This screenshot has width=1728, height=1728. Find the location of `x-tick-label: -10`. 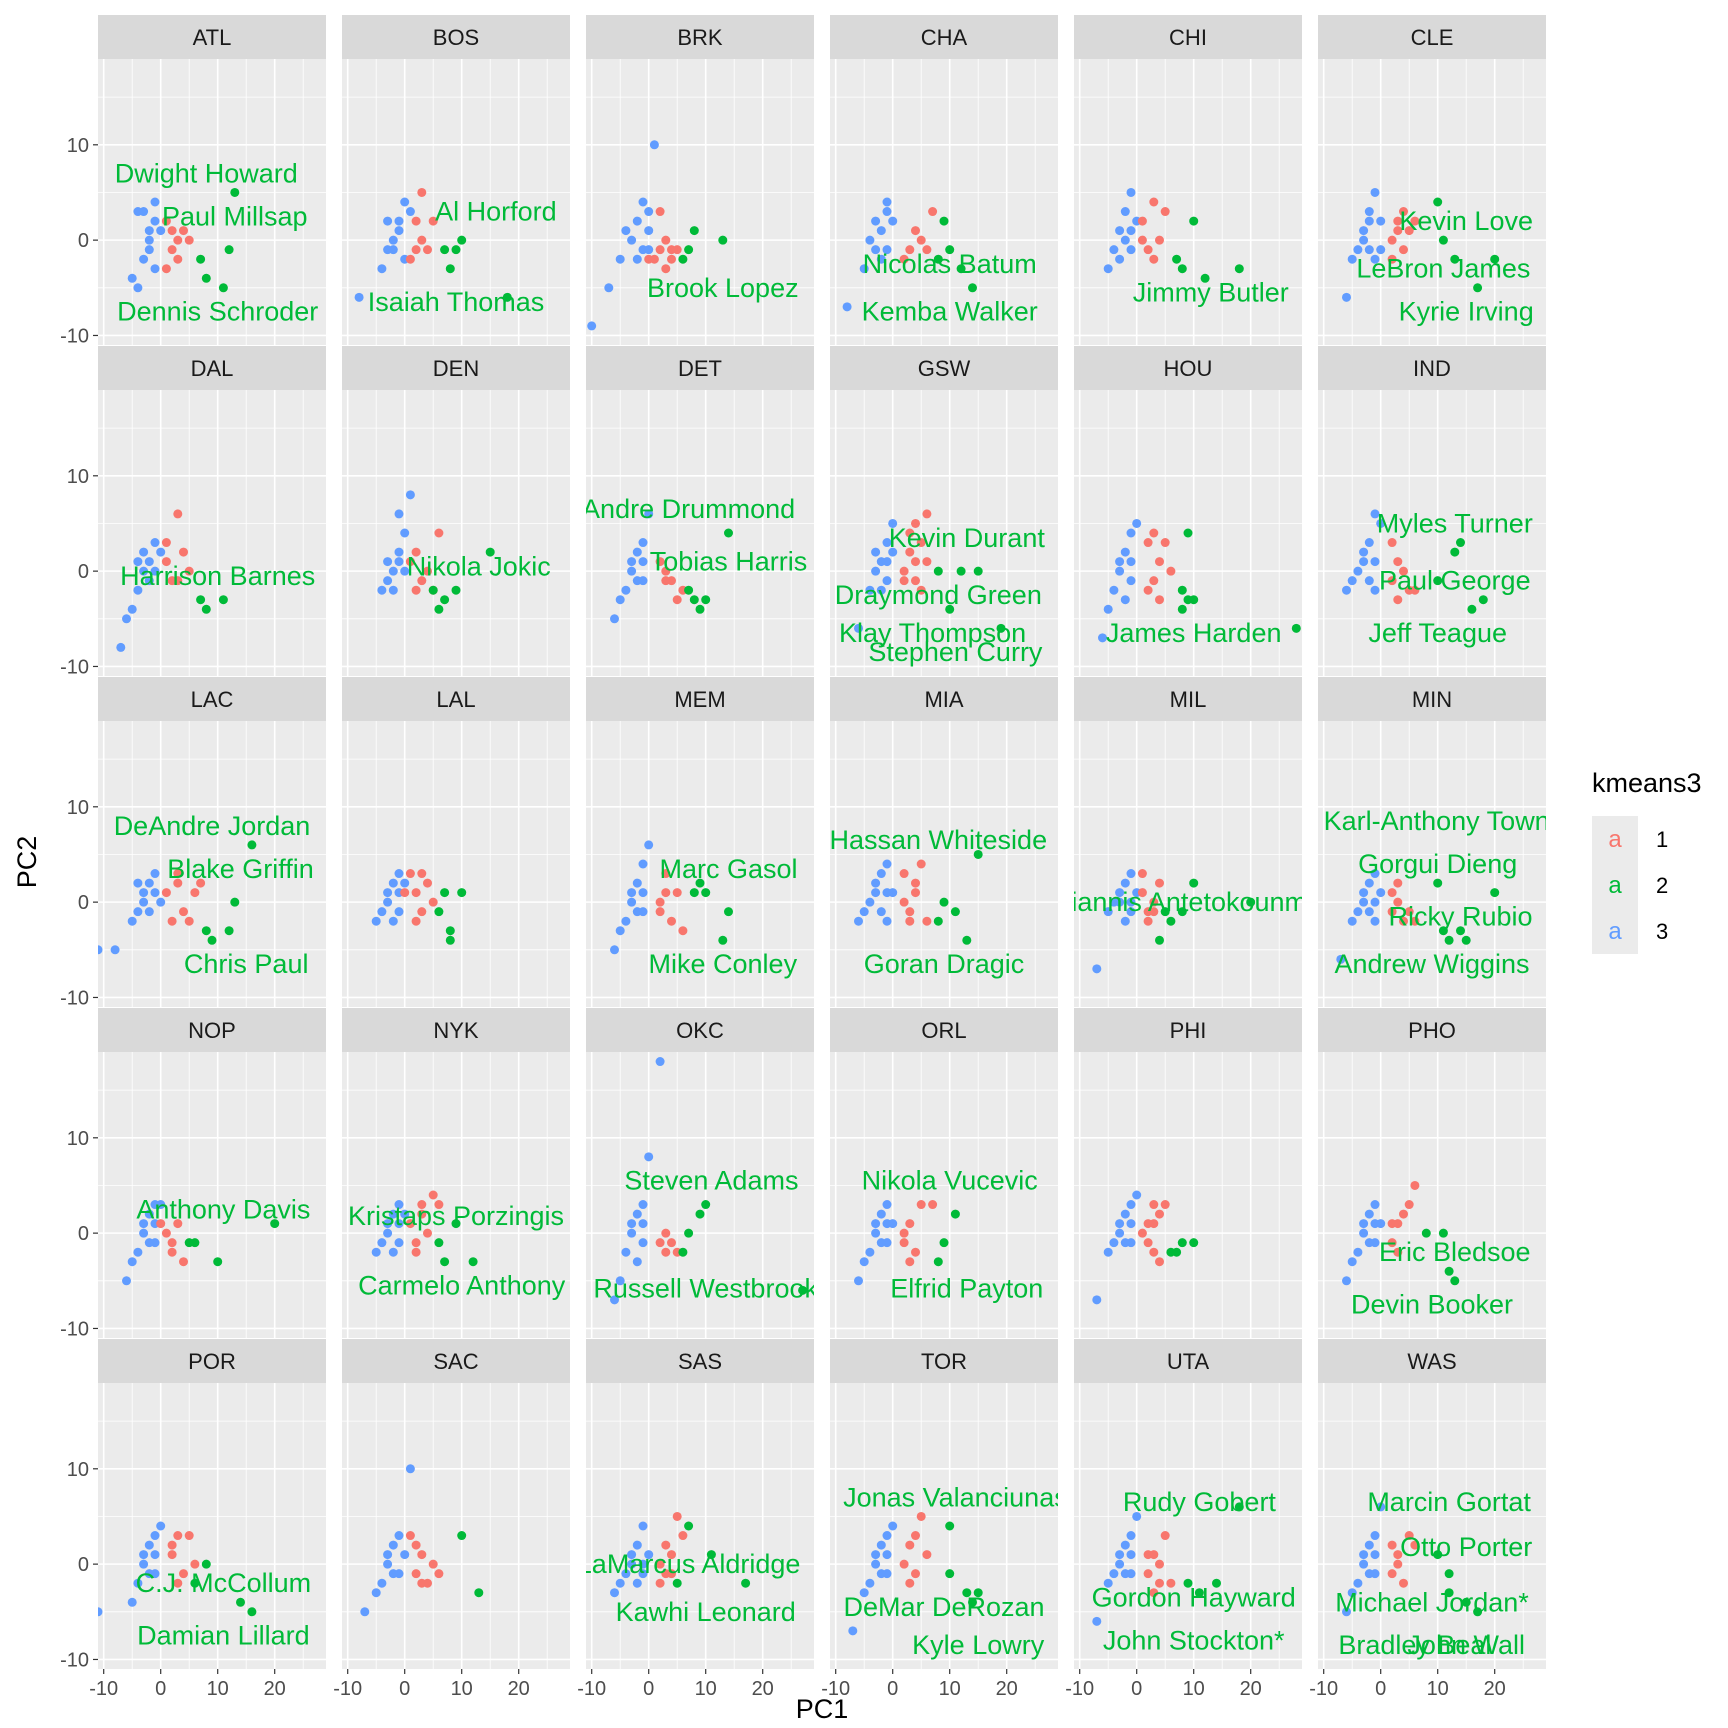

x-tick-label: -10 is located at coordinates (347, 1689).